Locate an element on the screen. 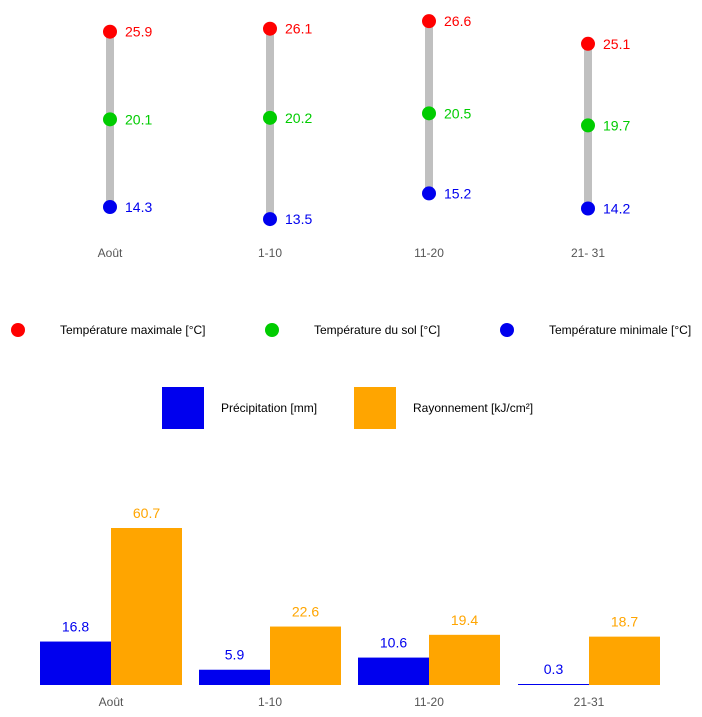 The height and width of the screenshot is (717, 702). precip-value-label: 16.8 is located at coordinates (75, 627).